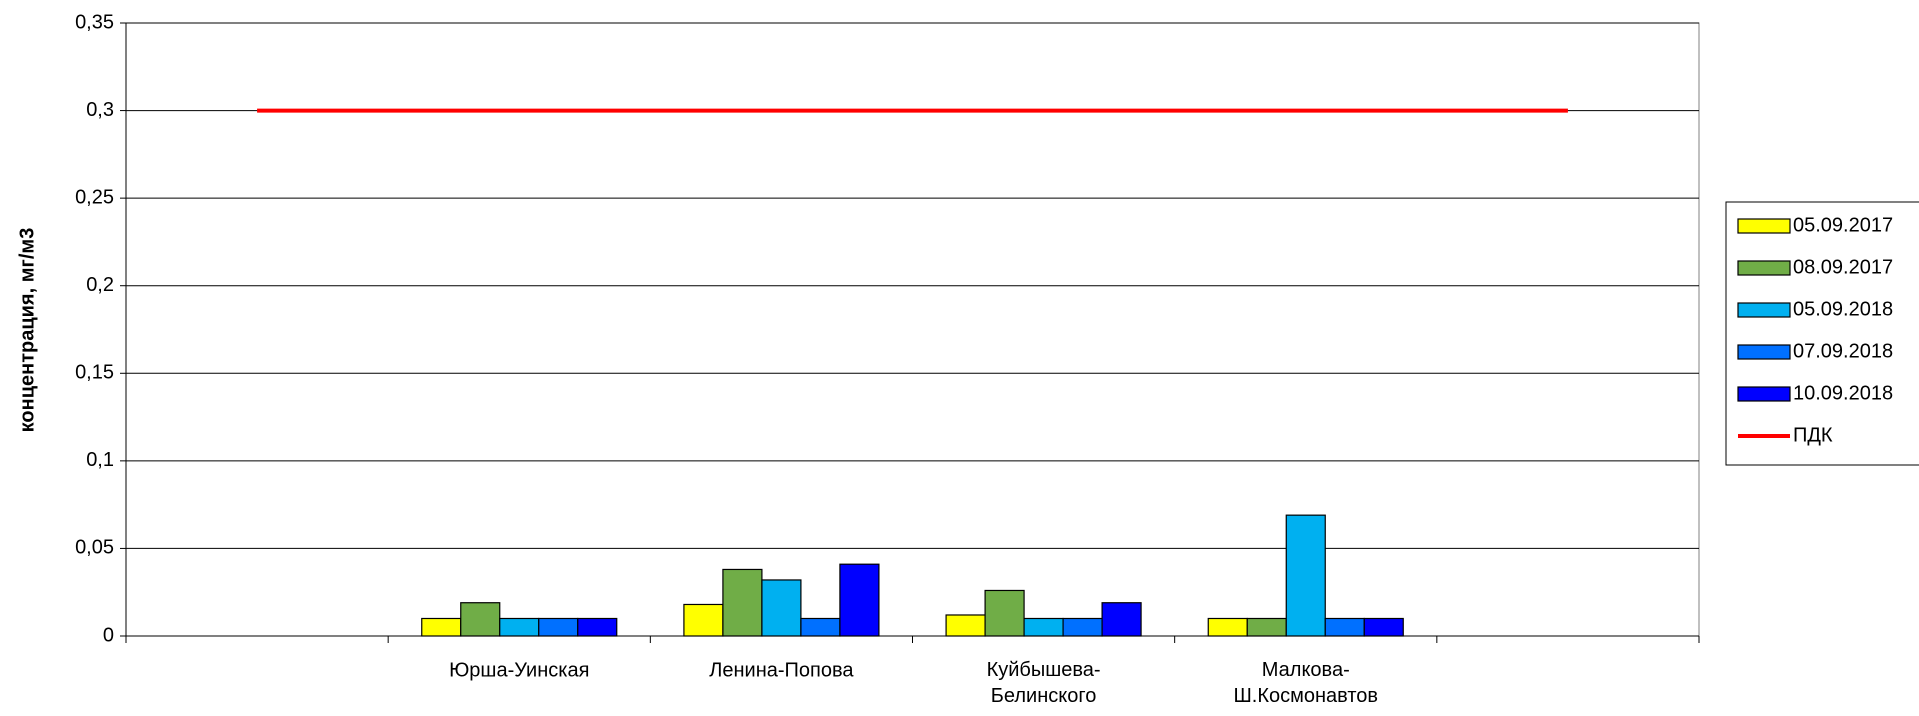  I want to click on y-axis-label: концентрация, мг/м3, so click(27, 330).